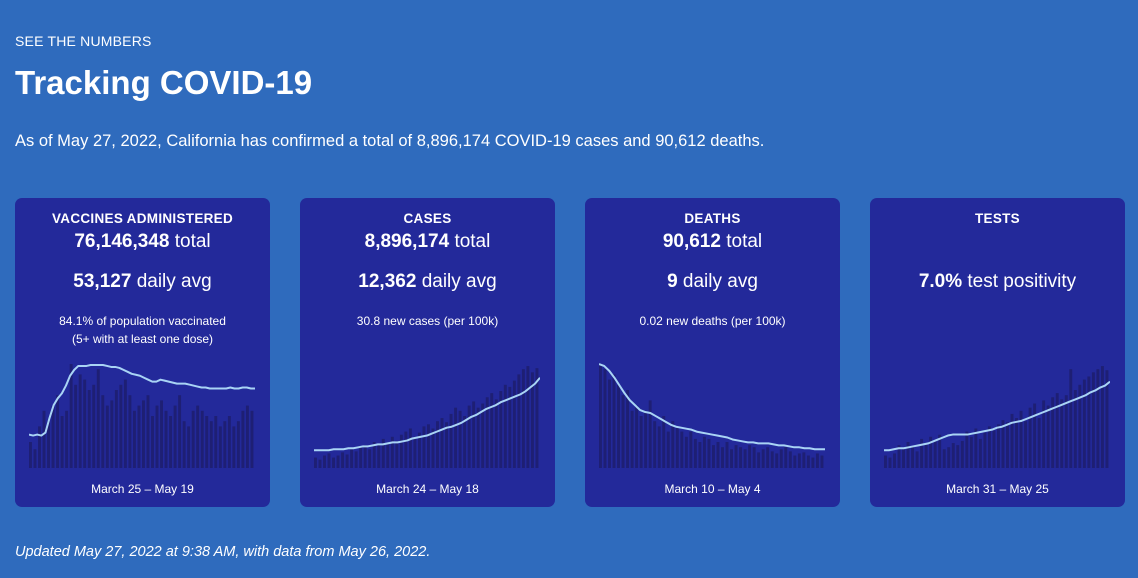 Image resolution: width=1138 pixels, height=578 pixels. Describe the element at coordinates (712, 218) in the screenshot. I see `card-title: DEATHS` at that location.